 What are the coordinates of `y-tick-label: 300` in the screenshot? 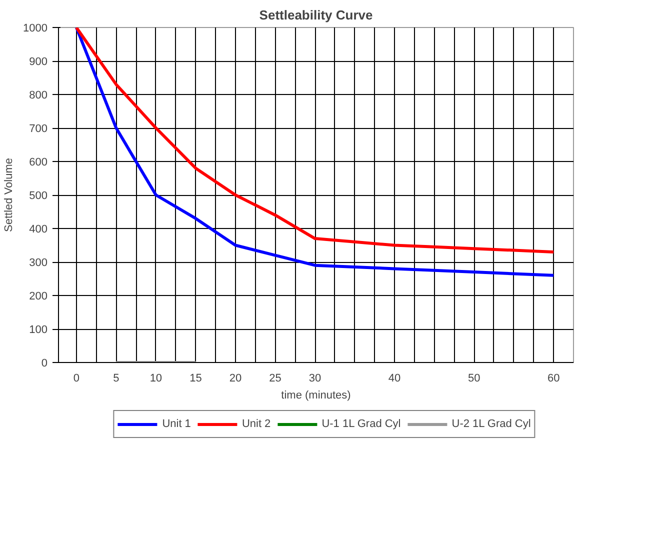 It's located at (38, 263).